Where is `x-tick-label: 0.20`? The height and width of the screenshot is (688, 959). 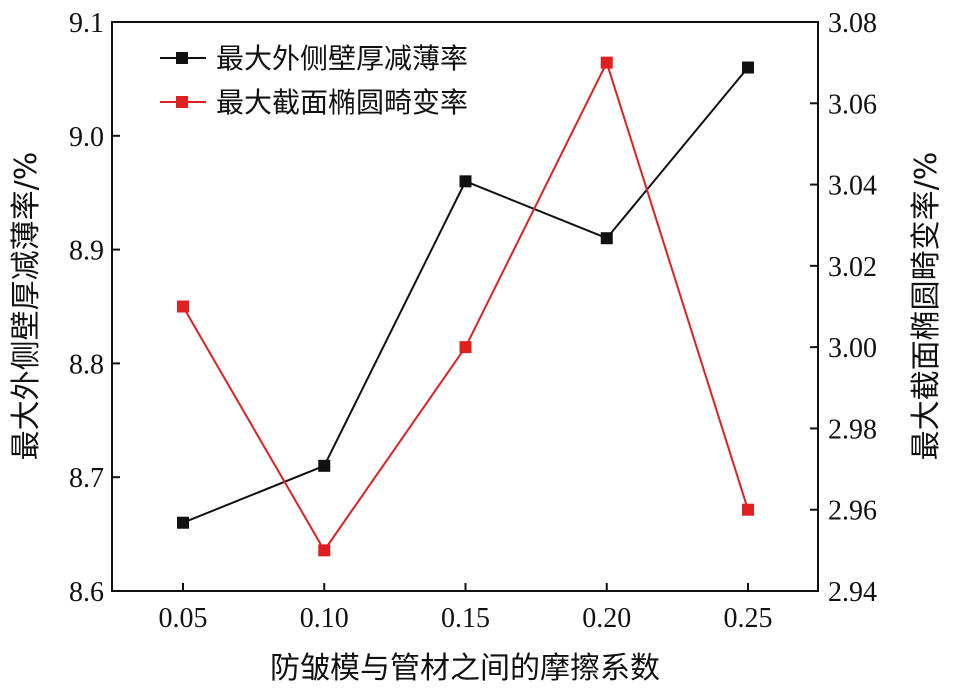
x-tick-label: 0.20 is located at coordinates (606, 618).